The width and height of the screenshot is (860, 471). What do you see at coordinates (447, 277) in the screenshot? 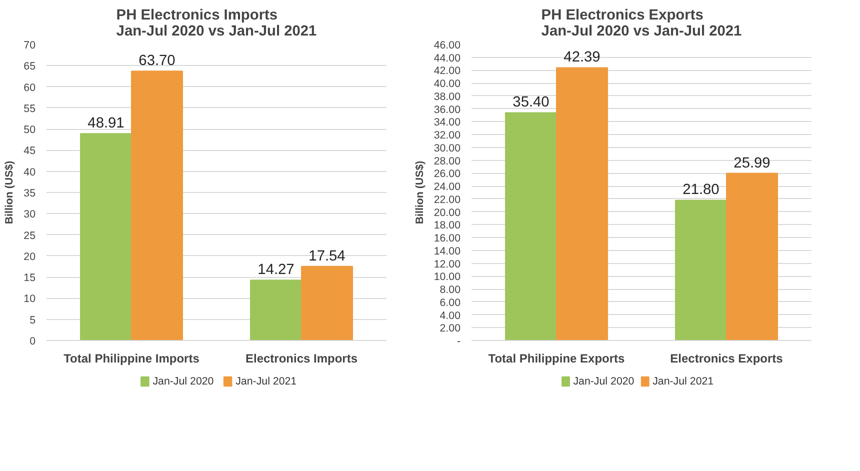
I see `y-tick-label: 10.00` at bounding box center [447, 277].